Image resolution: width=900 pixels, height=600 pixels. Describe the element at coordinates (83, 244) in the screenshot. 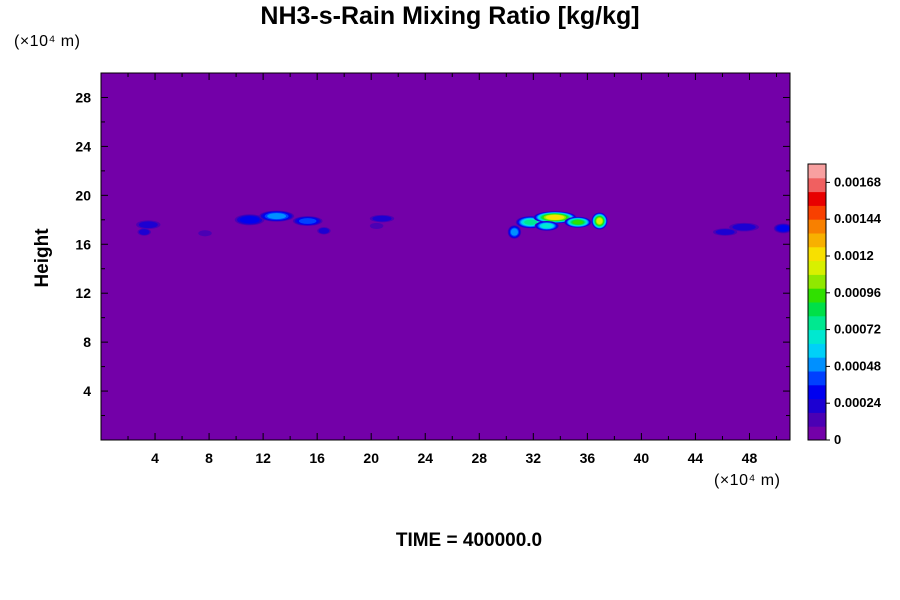

I see `y-tick-label: 16` at that location.